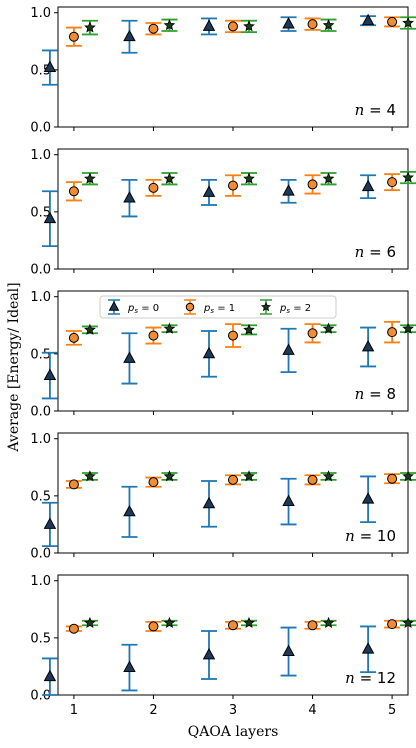 The width and height of the screenshot is (416, 748). What do you see at coordinates (312, 710) in the screenshot?
I see `x-tick-label: 4` at bounding box center [312, 710].